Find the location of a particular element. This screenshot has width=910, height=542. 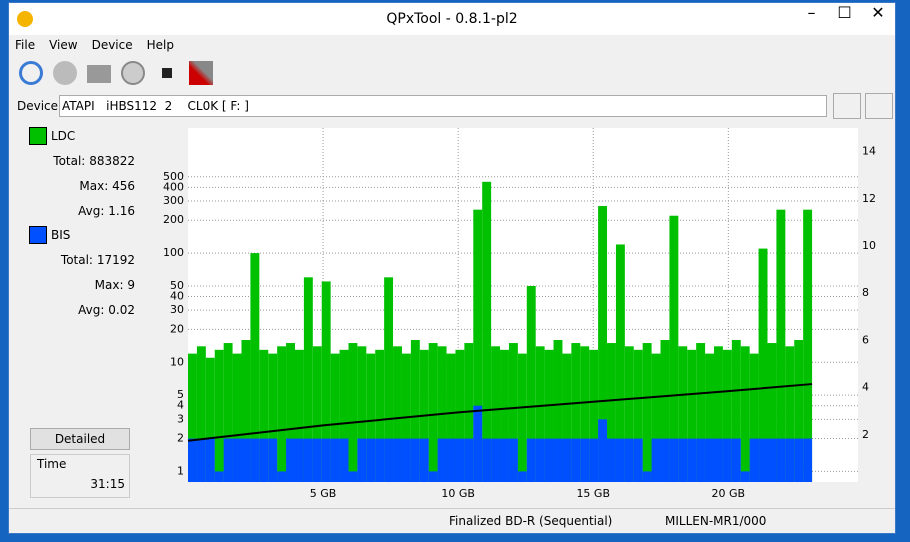

bis-total: Total: 17192 is located at coordinates (97, 260).